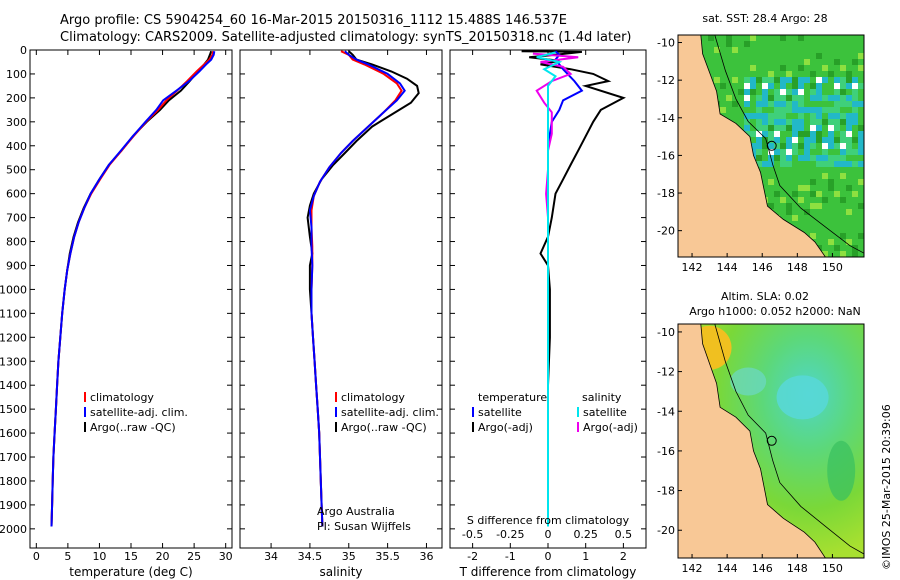  Describe the element at coordinates (548, 520) in the screenshot. I see `s-difference-label: S difference from climatology` at that location.